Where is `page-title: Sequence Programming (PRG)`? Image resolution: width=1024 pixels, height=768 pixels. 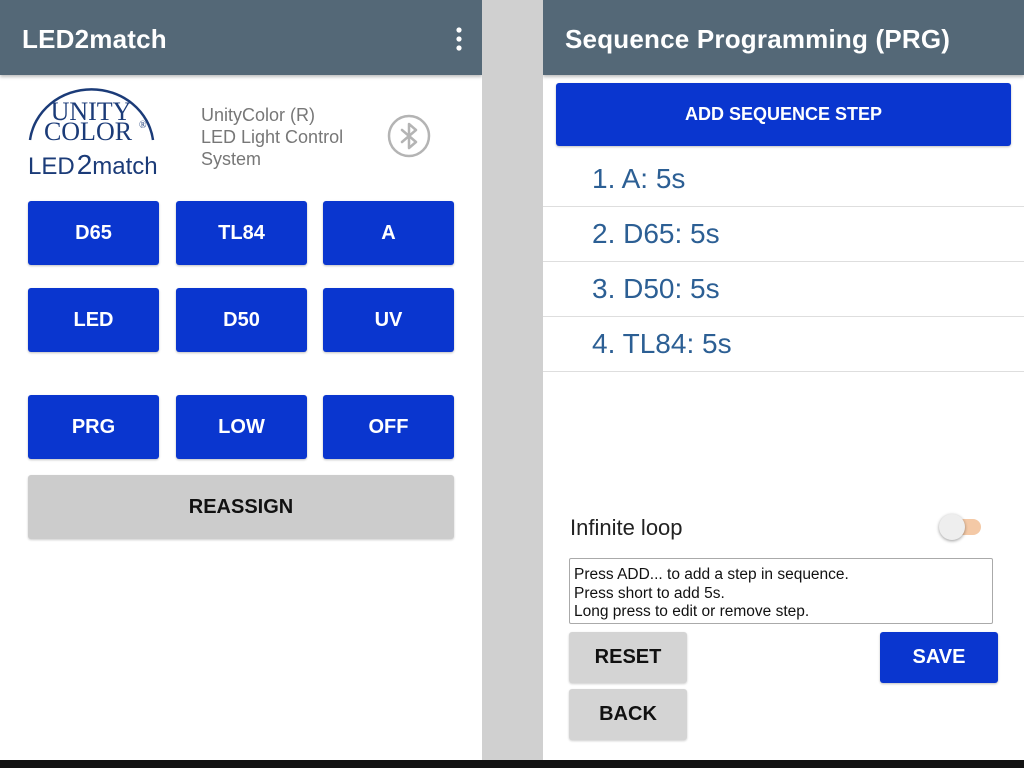
page-title: Sequence Programming (PRG) is located at coordinates (758, 39).